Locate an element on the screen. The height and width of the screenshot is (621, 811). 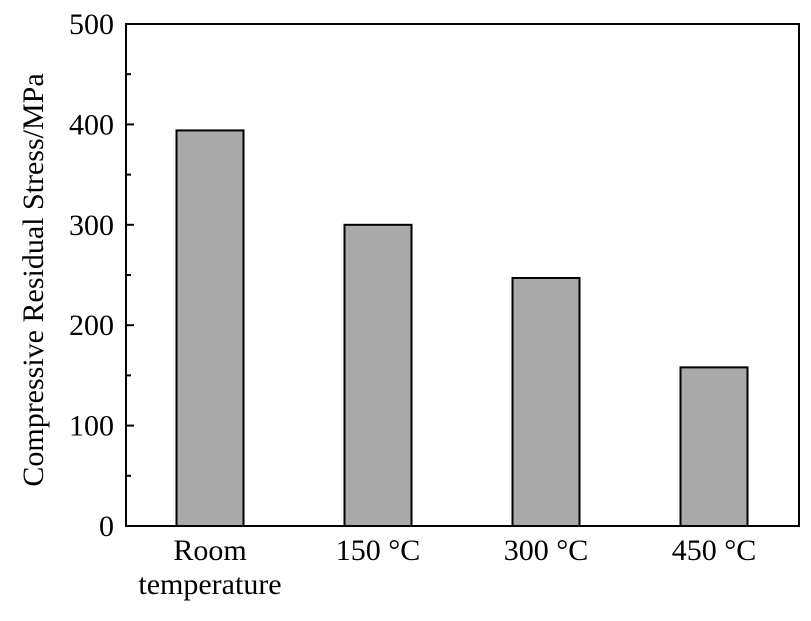
x-category-label: 300 °C is located at coordinates (546, 550).